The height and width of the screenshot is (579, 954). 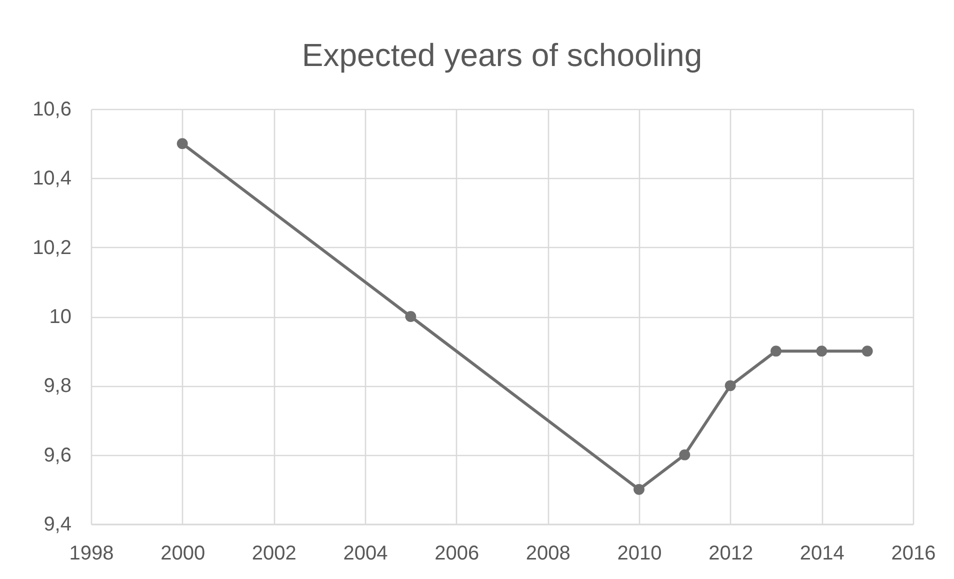 I want to click on y-tick-label: 9,8, so click(x=58, y=386).